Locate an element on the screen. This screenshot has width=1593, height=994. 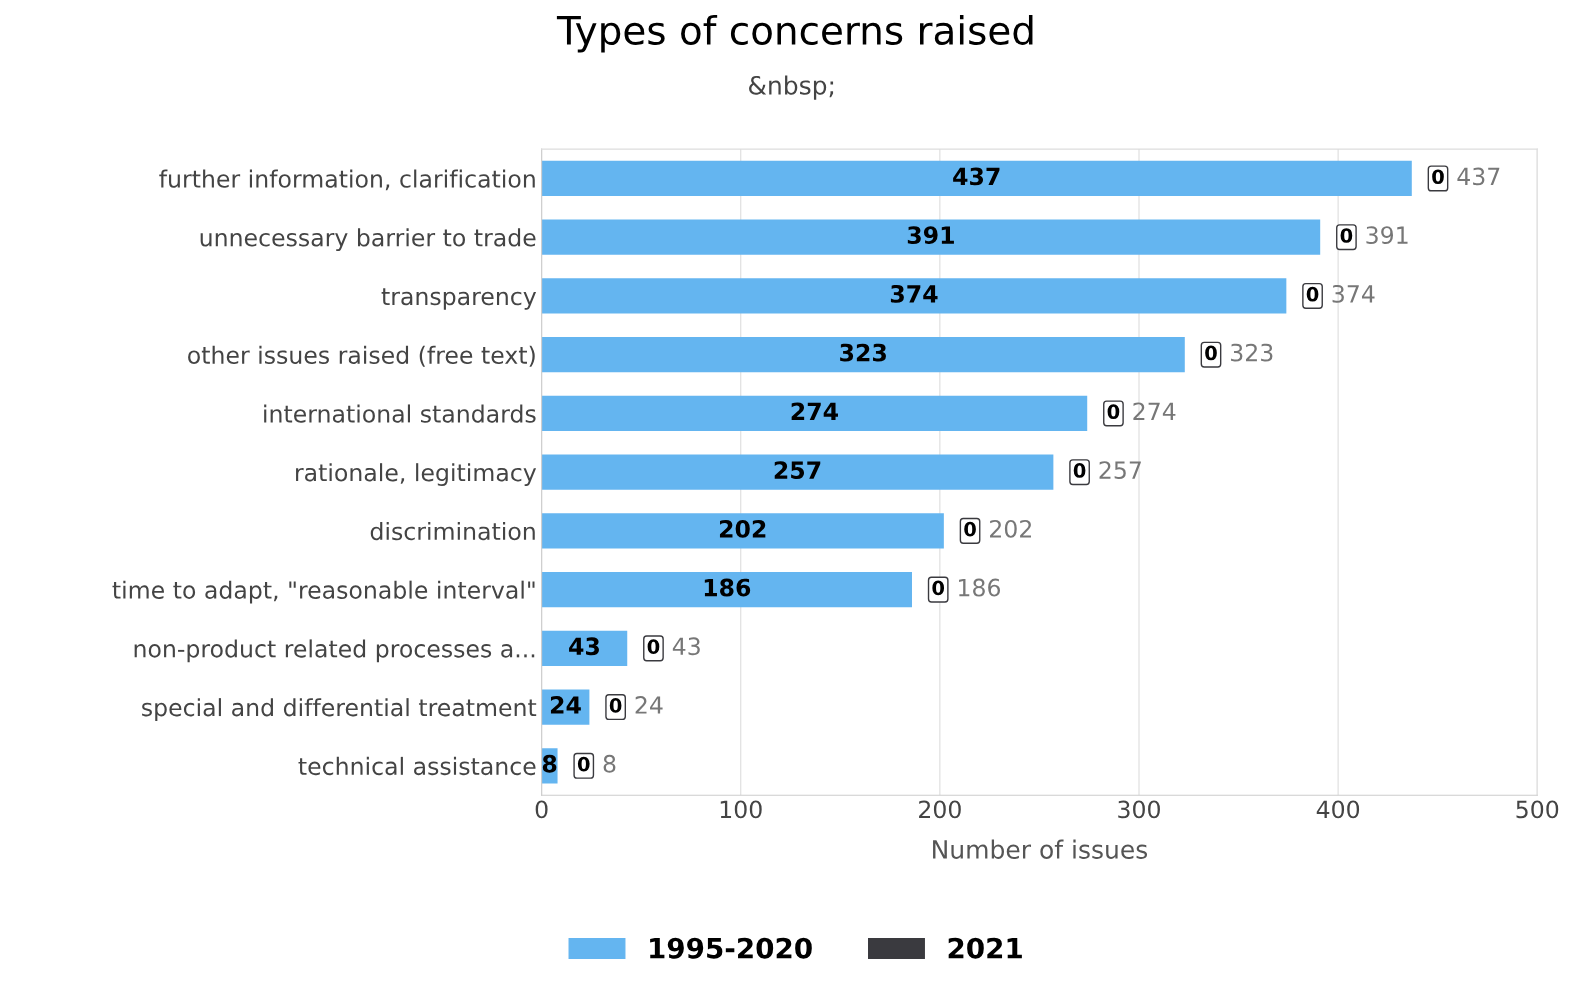
chart-subtitle: &nbsp; is located at coordinates (791, 87).